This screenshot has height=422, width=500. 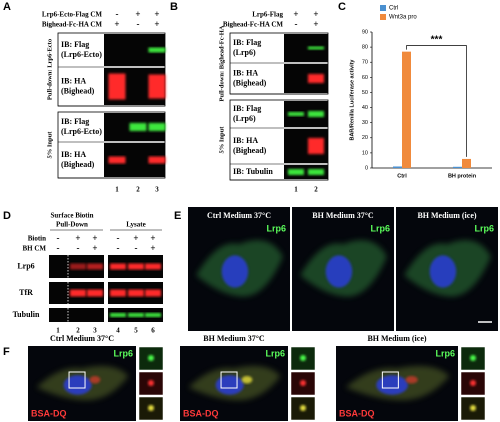 What do you see at coordinates (49, 69) in the screenshot?
I see `section-label: Pull-down: Lrp6-Ecto` at bounding box center [49, 69].